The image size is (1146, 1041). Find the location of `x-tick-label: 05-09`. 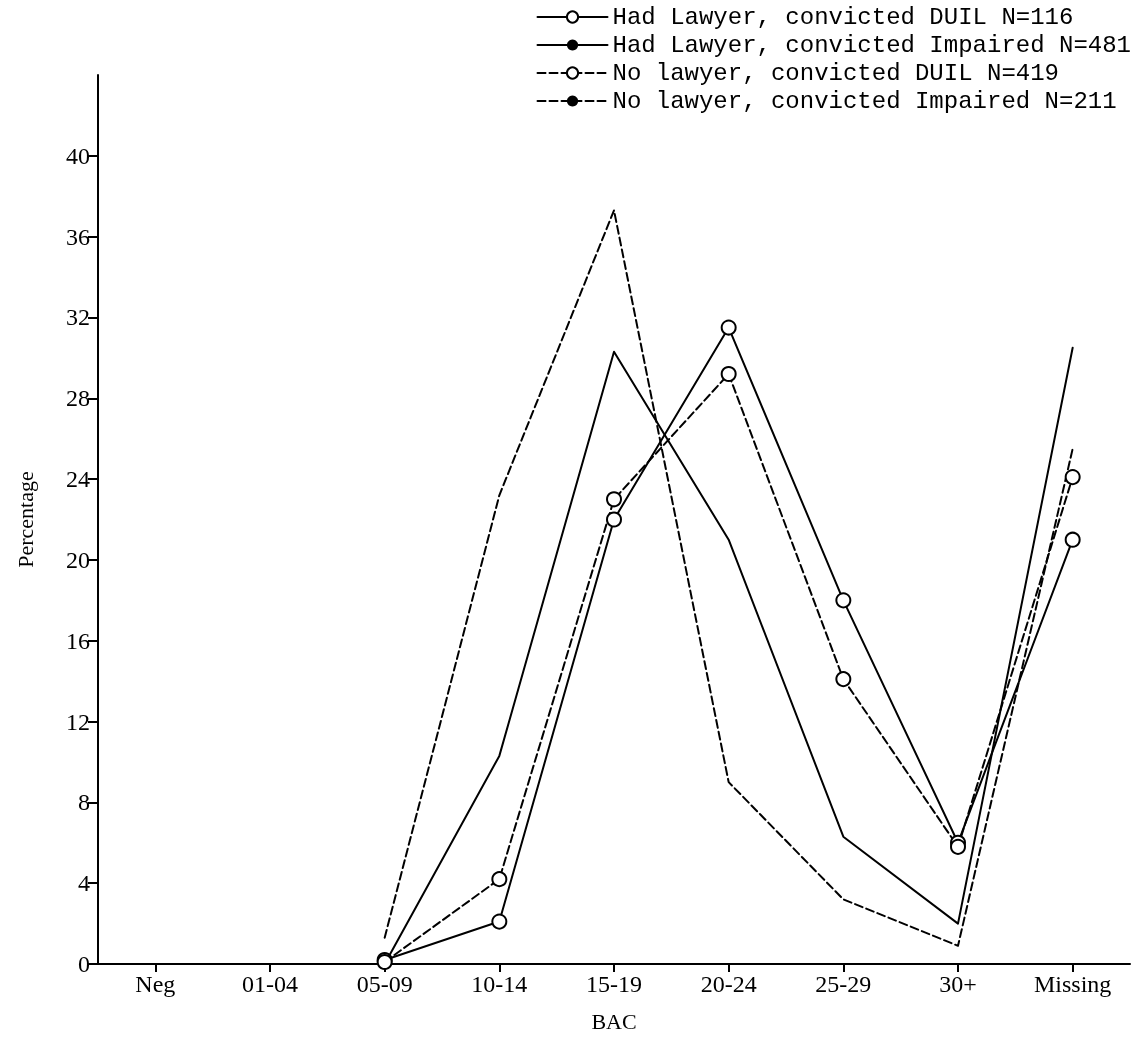

x-tick-label: 05-09 is located at coordinates (384, 984).